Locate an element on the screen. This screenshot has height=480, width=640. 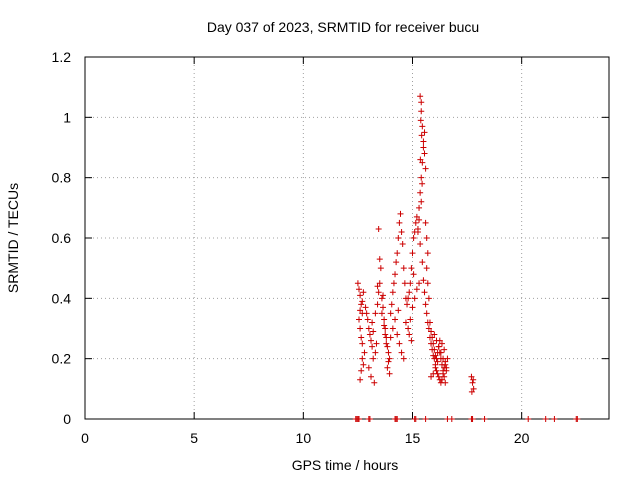
y-tick-label: 0 is located at coordinates (67, 419).